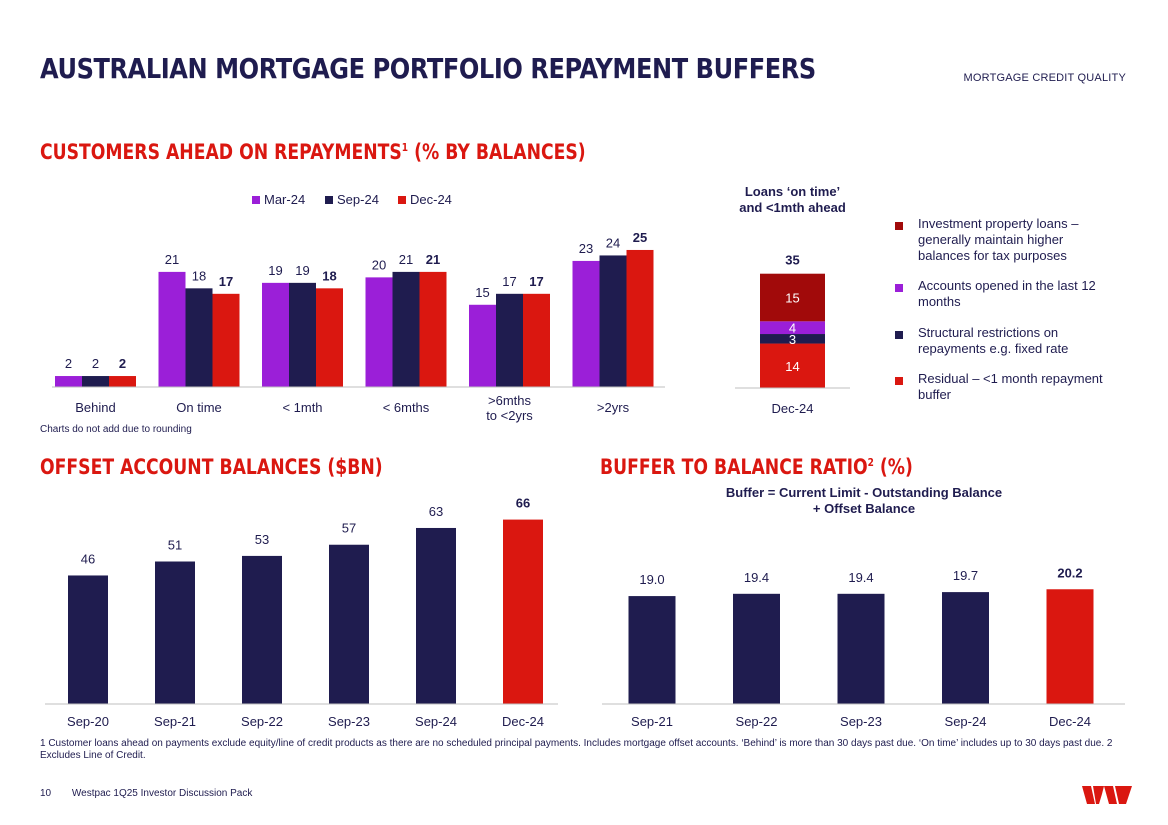 This screenshot has width=1168, height=825. What do you see at coordinates (95, 407) in the screenshot?
I see `category-label: Behind` at bounding box center [95, 407].